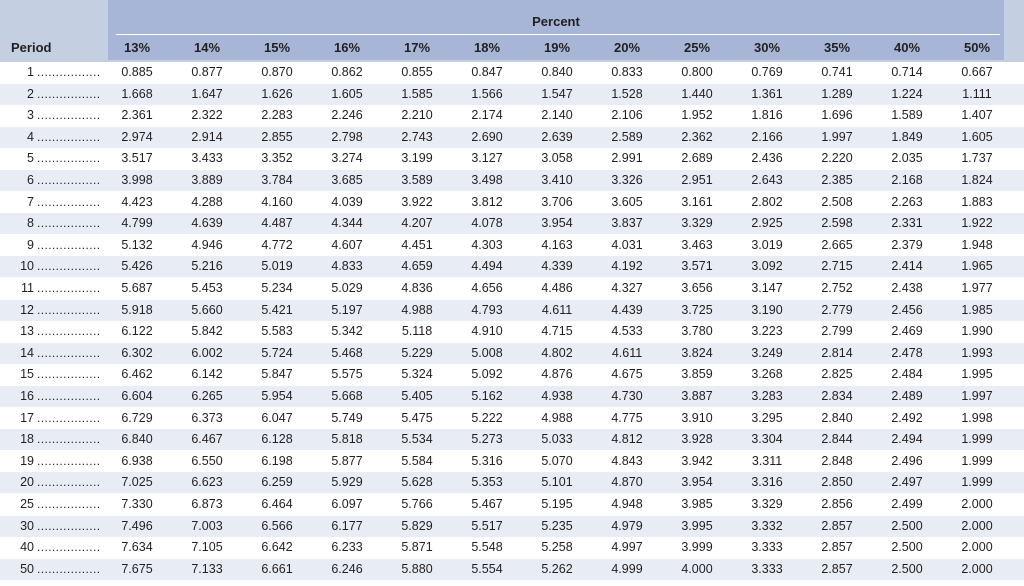 The width and height of the screenshot is (1024, 586). I want to click on period-cell: 12, so click(27, 309).